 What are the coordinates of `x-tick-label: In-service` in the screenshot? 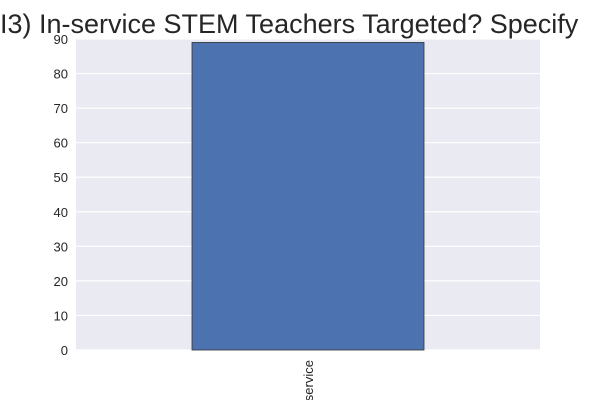 It's located at (308, 380).